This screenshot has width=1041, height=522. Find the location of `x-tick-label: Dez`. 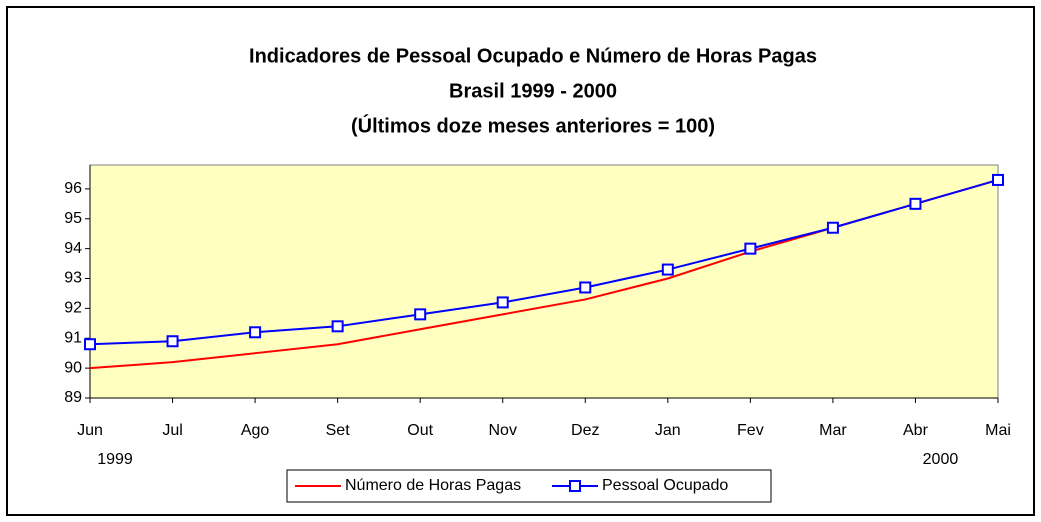

x-tick-label: Dez is located at coordinates (585, 430).